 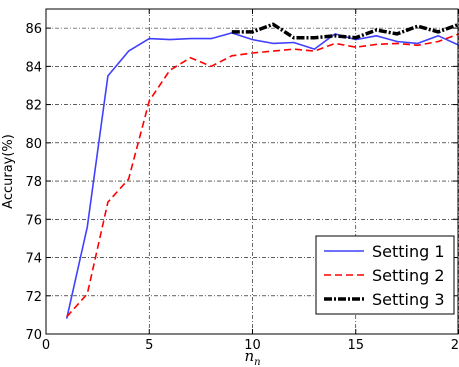 What do you see at coordinates (33, 29) in the screenshot?
I see `y-tick-label: 86` at bounding box center [33, 29].